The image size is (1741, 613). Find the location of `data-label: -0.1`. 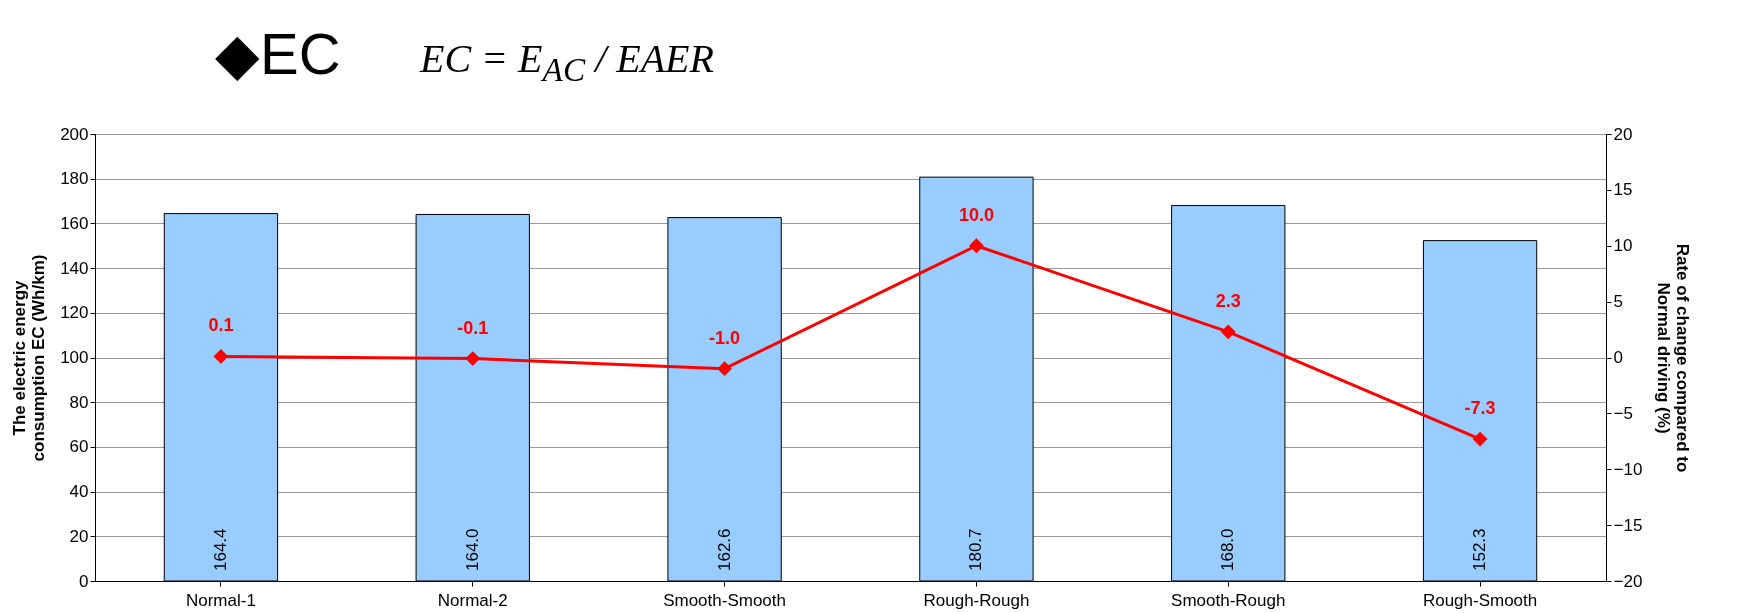

data-label: -0.1 is located at coordinates (473, 327).